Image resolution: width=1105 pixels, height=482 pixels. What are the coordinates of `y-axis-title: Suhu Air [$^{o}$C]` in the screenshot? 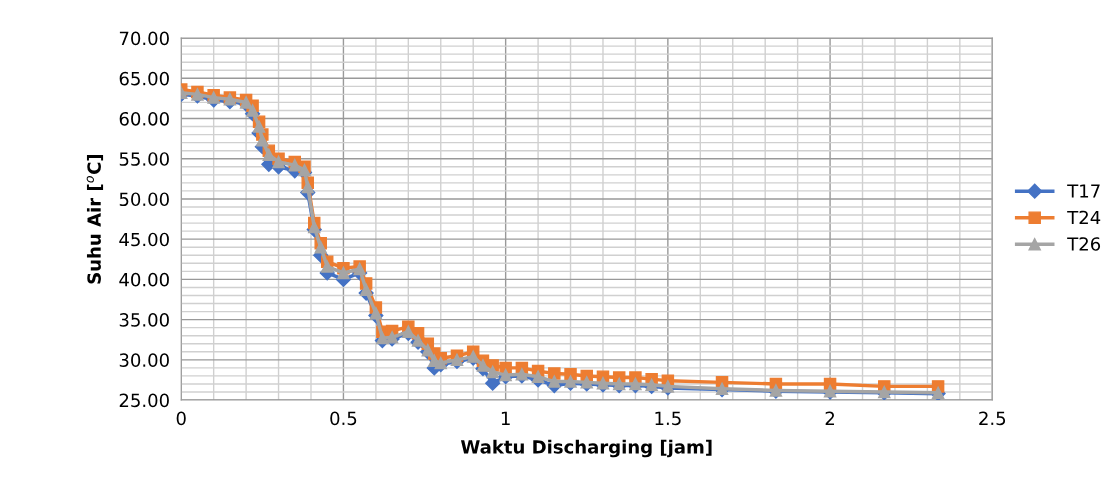 It's located at (95, 219).